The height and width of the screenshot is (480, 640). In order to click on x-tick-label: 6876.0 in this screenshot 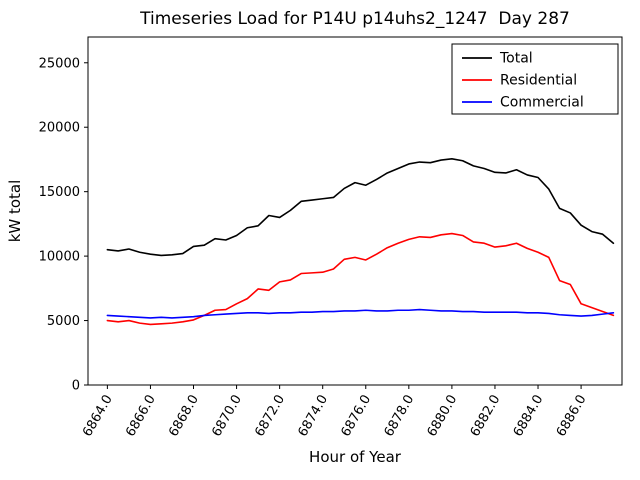, I will do `click(356, 416)`.